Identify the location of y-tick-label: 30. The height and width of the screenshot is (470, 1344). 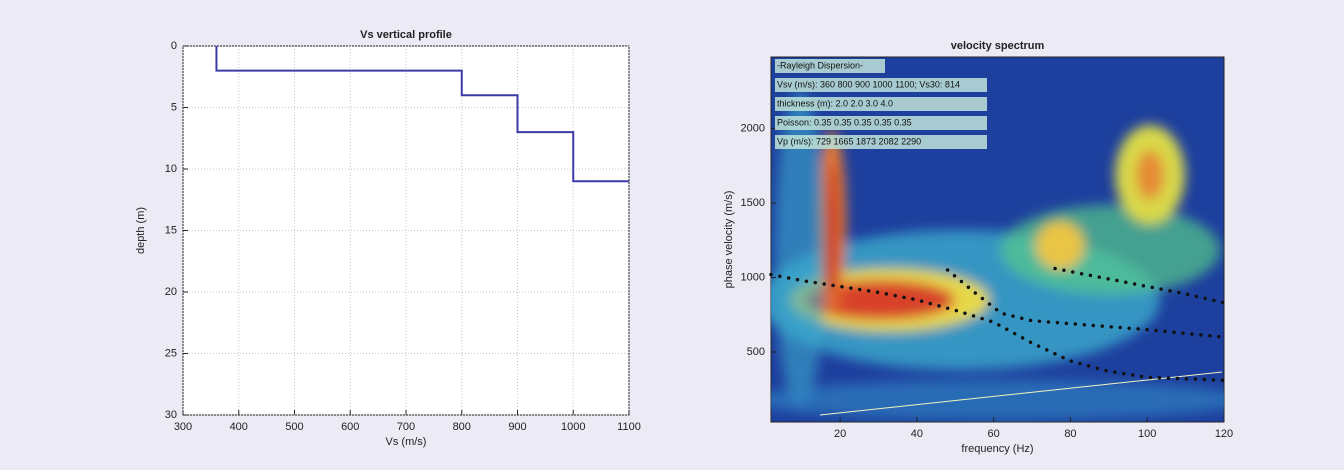
(171, 415).